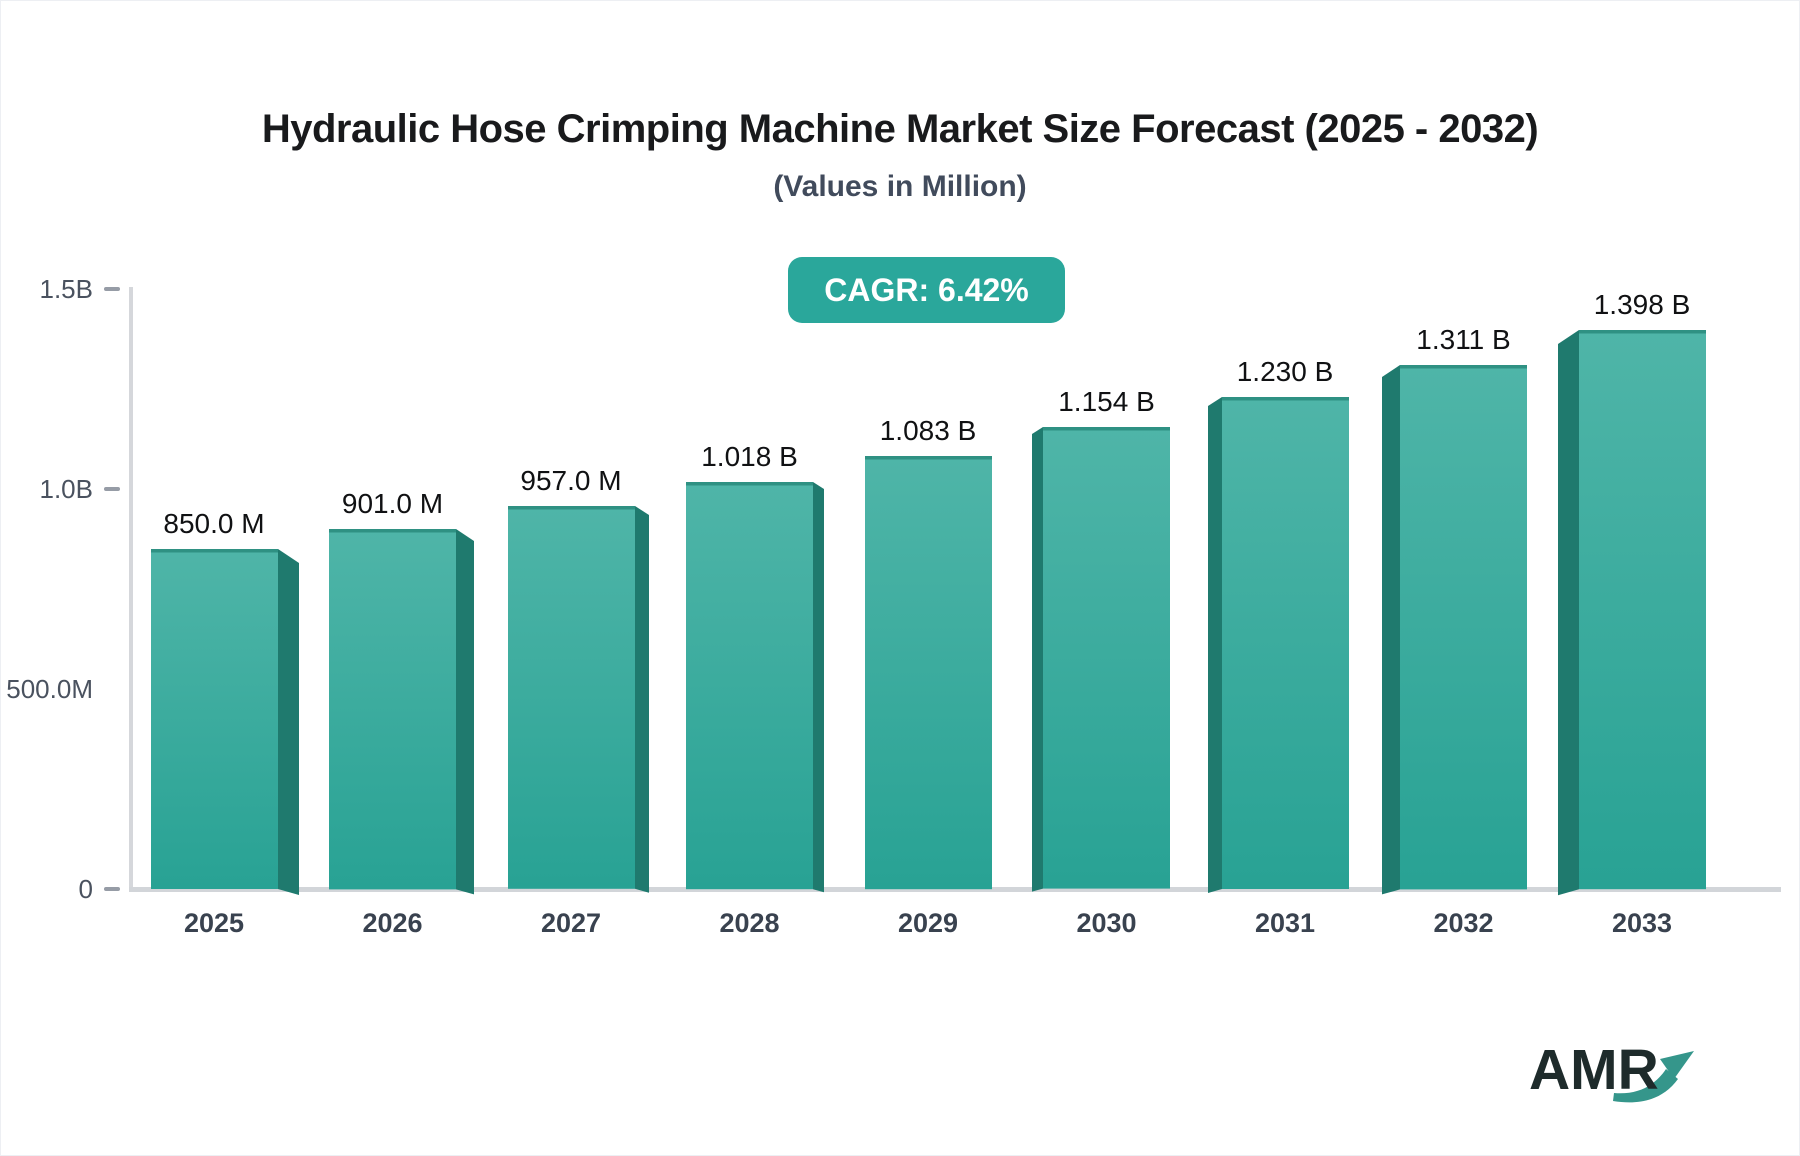  I want to click on bar-2029, so click(928, 672).